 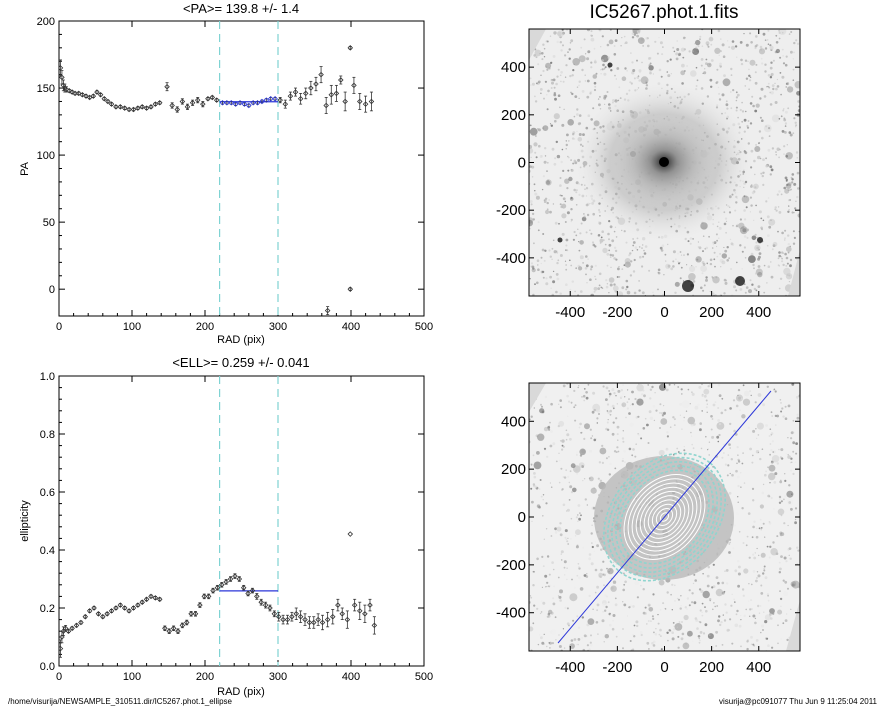 What do you see at coordinates (47, 435) in the screenshot?
I see `y-tick-label: 0.8` at bounding box center [47, 435].